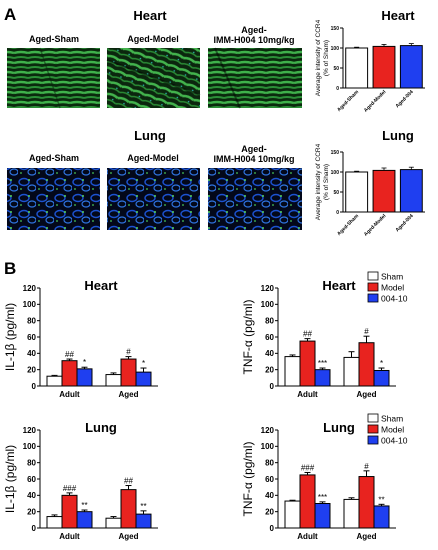  What do you see at coordinates (392, 288) in the screenshot?
I see `legend-label: Model` at bounding box center [392, 288].